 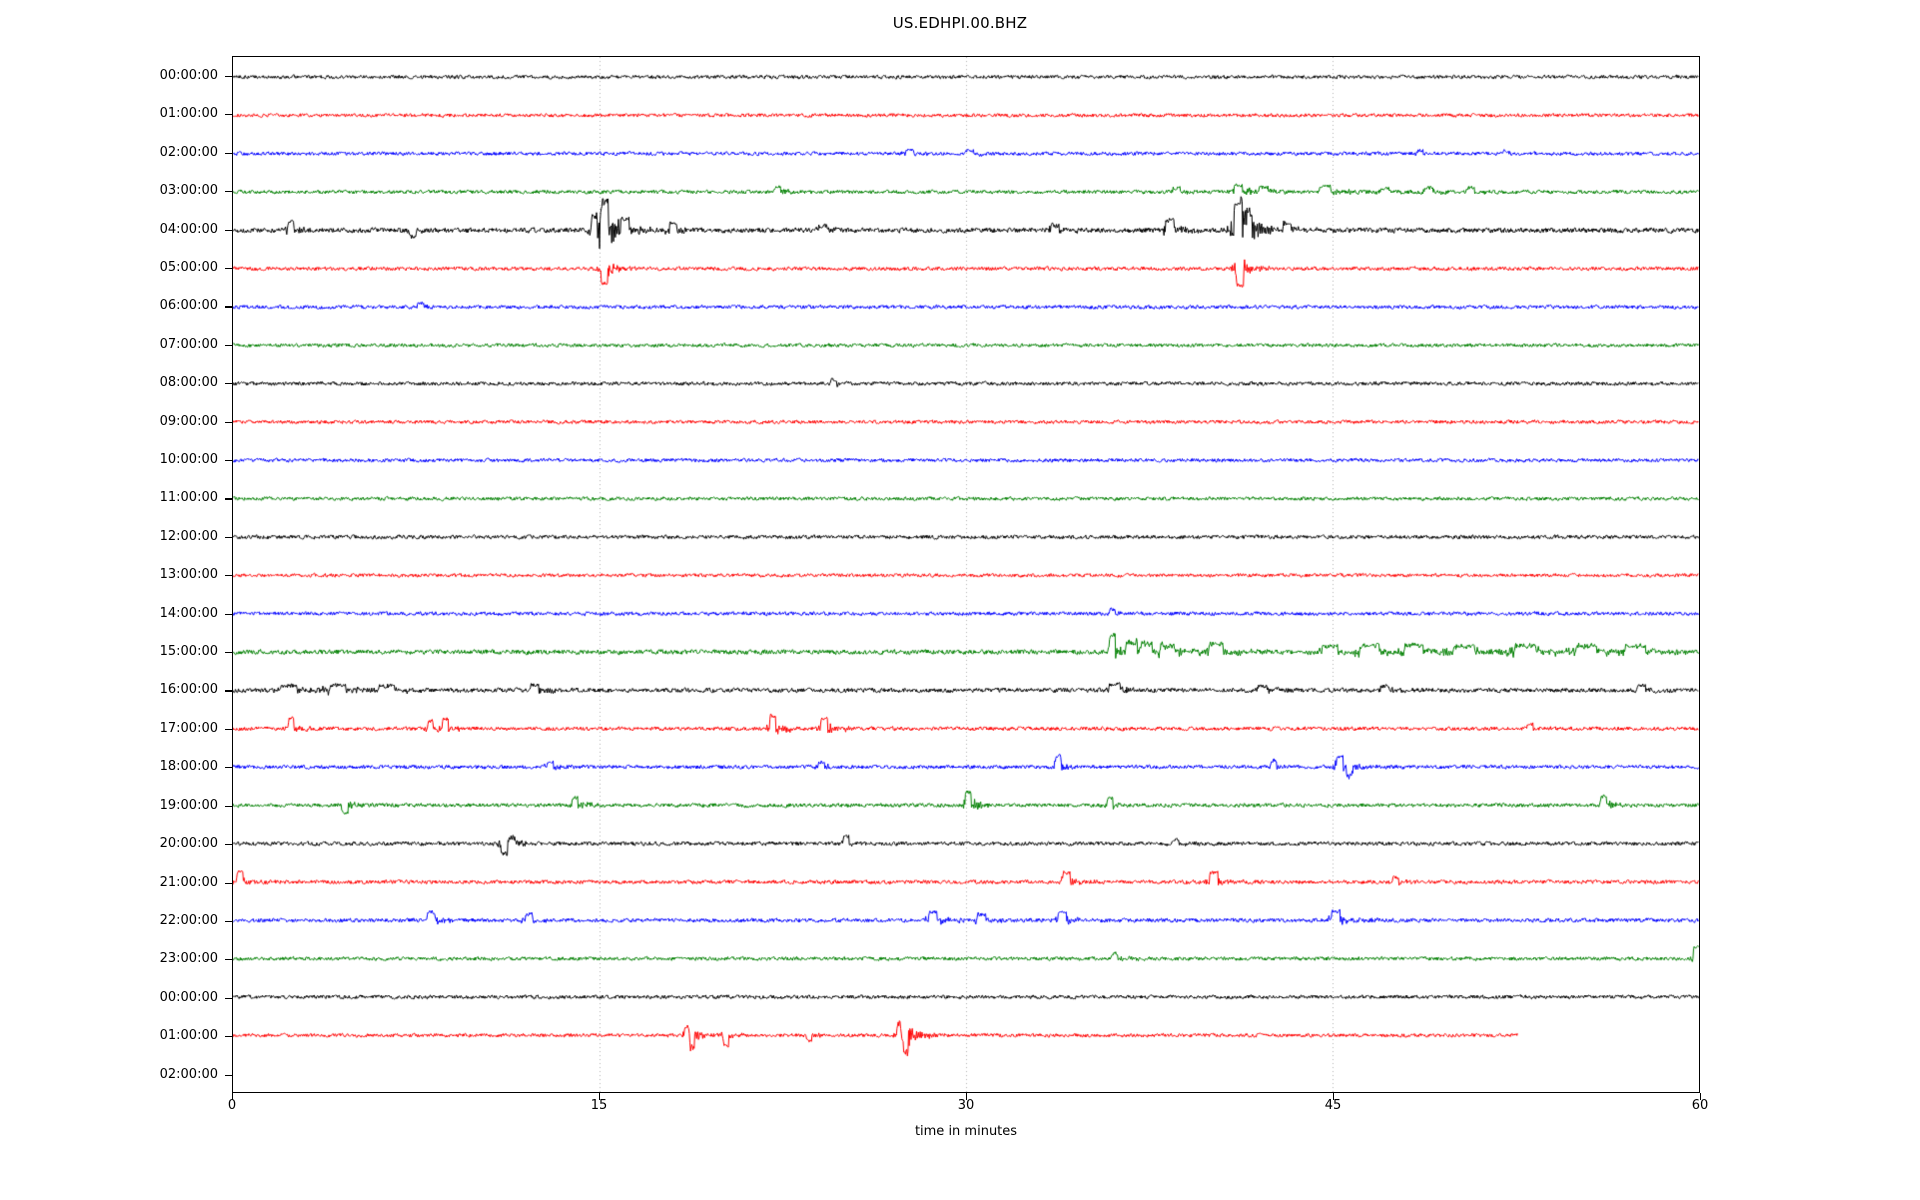 I want to click on x-tick-label: 60, so click(x=1700, y=1105).